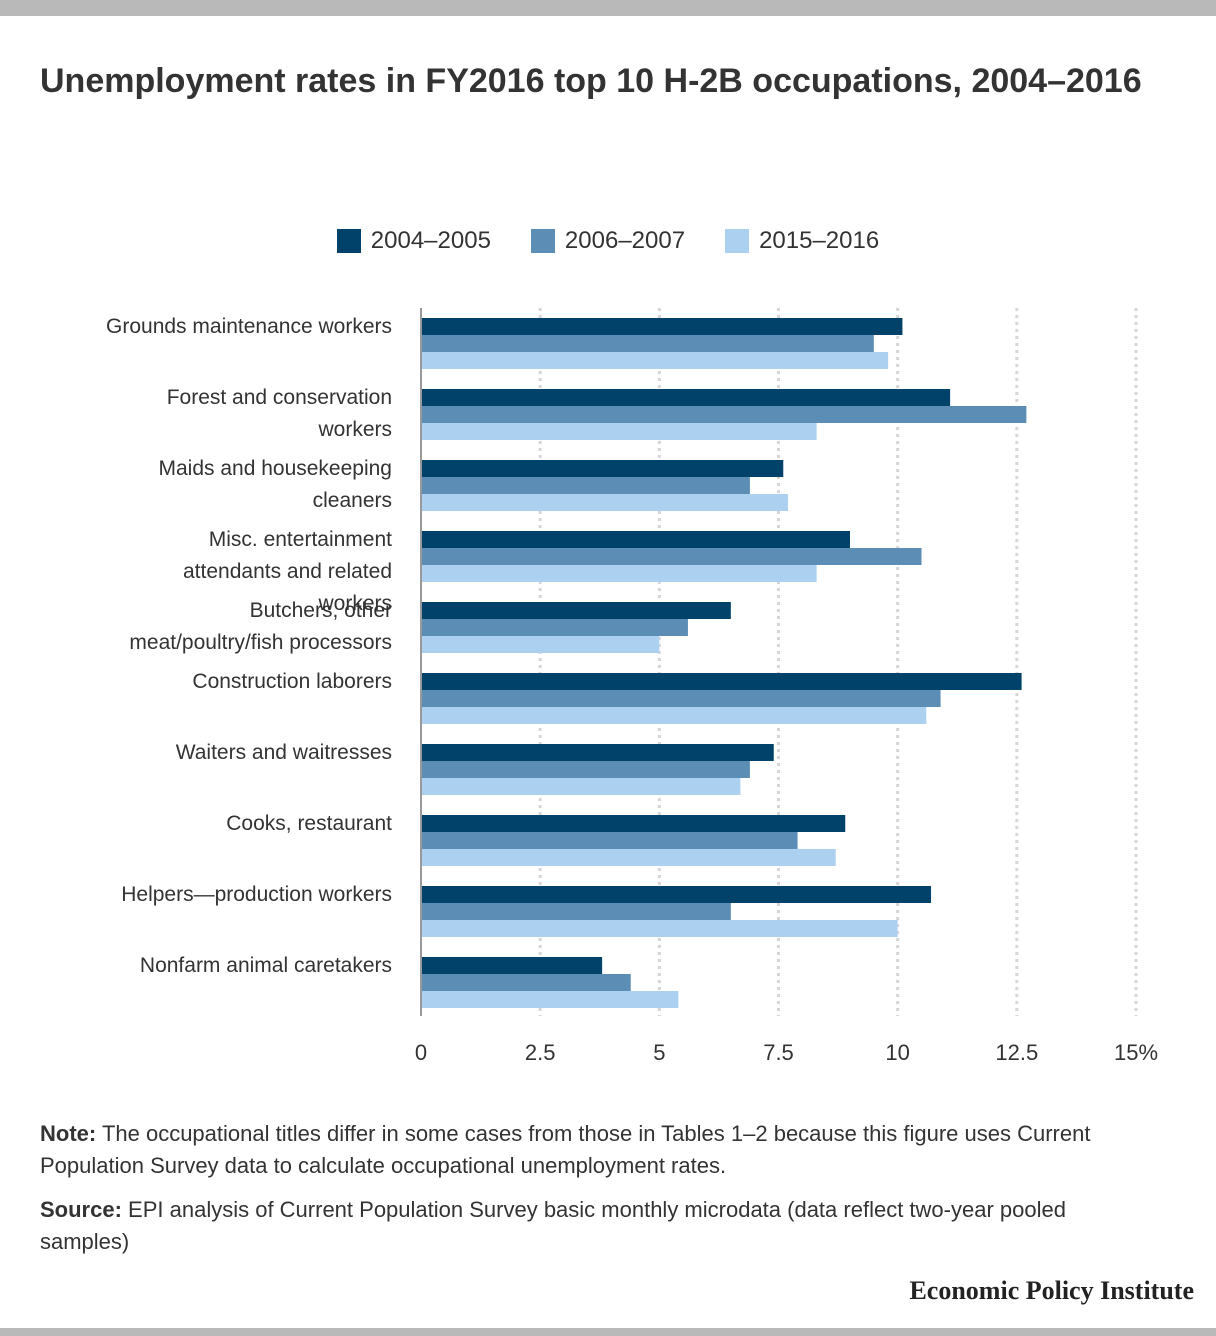 The width and height of the screenshot is (1216, 1336). What do you see at coordinates (1136, 1052) in the screenshot?
I see `x-tick-label: 15%` at bounding box center [1136, 1052].